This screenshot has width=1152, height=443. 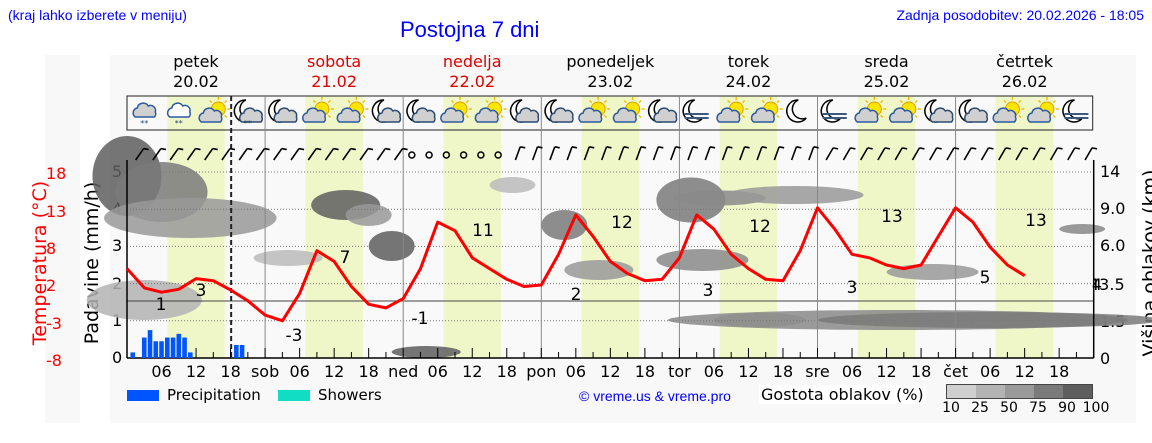 I want to click on x-tick-label: čet, so click(x=956, y=371).